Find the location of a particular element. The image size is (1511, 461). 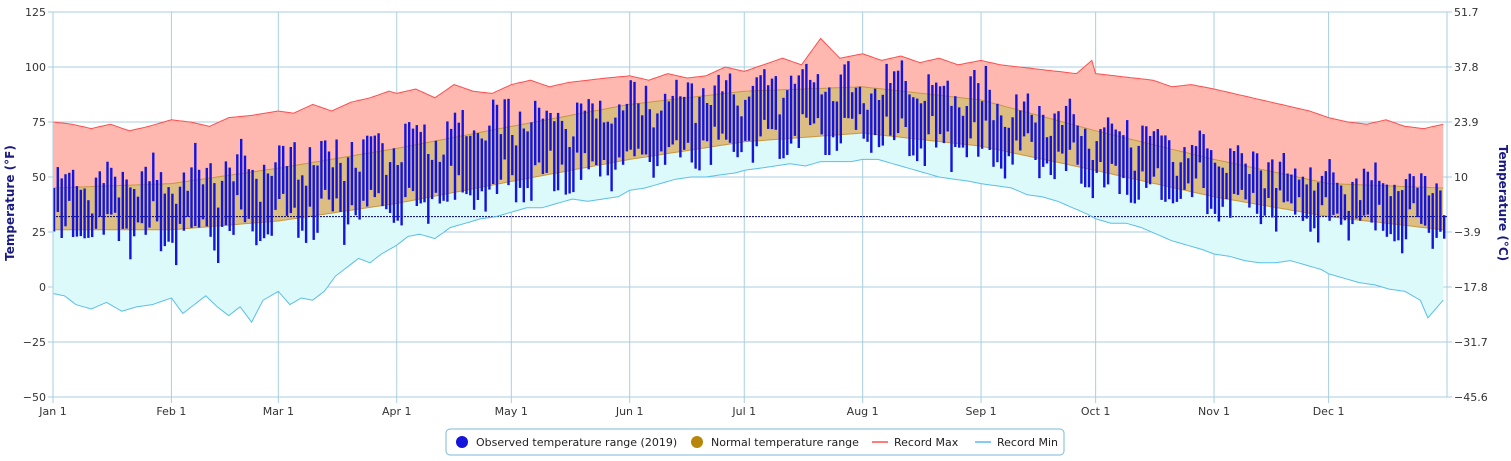

y-left-tick-label: 25 is located at coordinates (39, 232).